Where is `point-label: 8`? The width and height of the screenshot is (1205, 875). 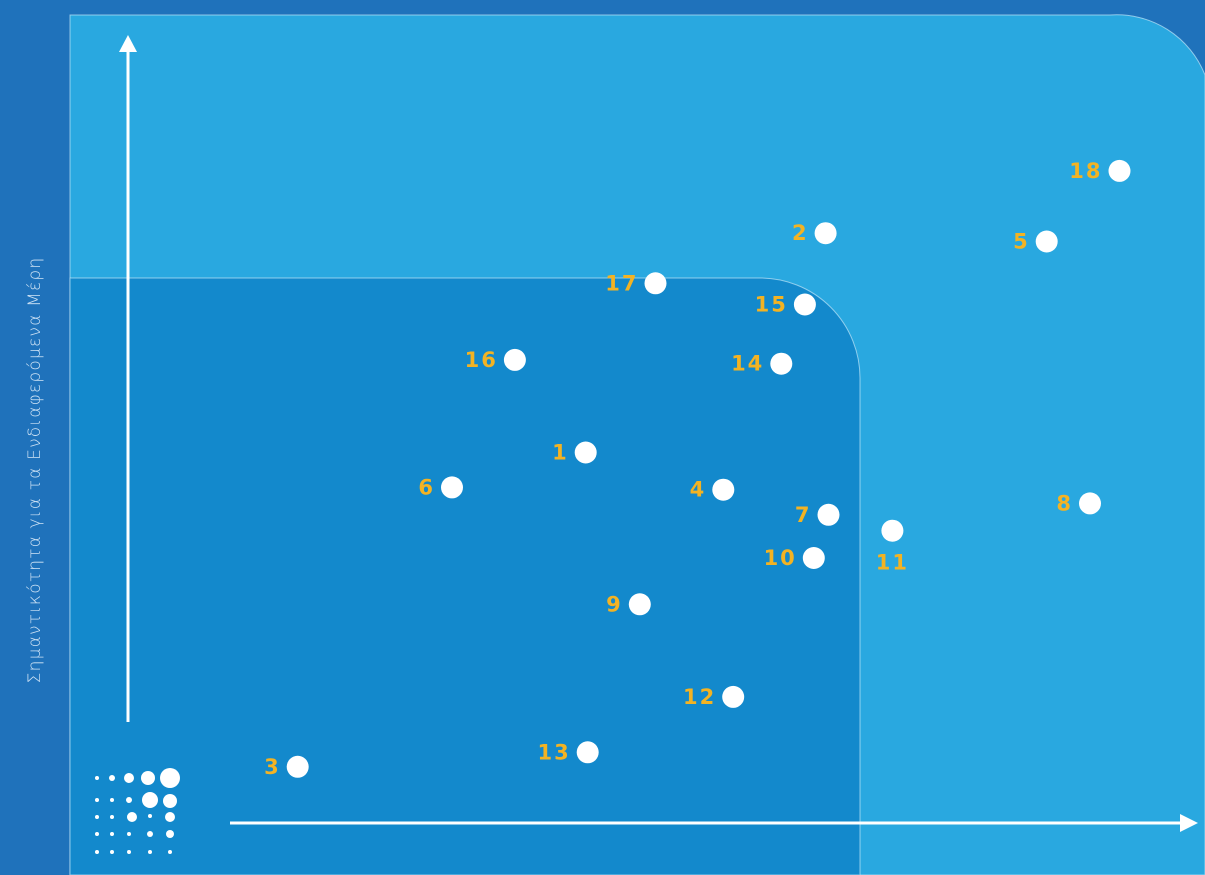 point-label: 8 is located at coordinates (1064, 503).